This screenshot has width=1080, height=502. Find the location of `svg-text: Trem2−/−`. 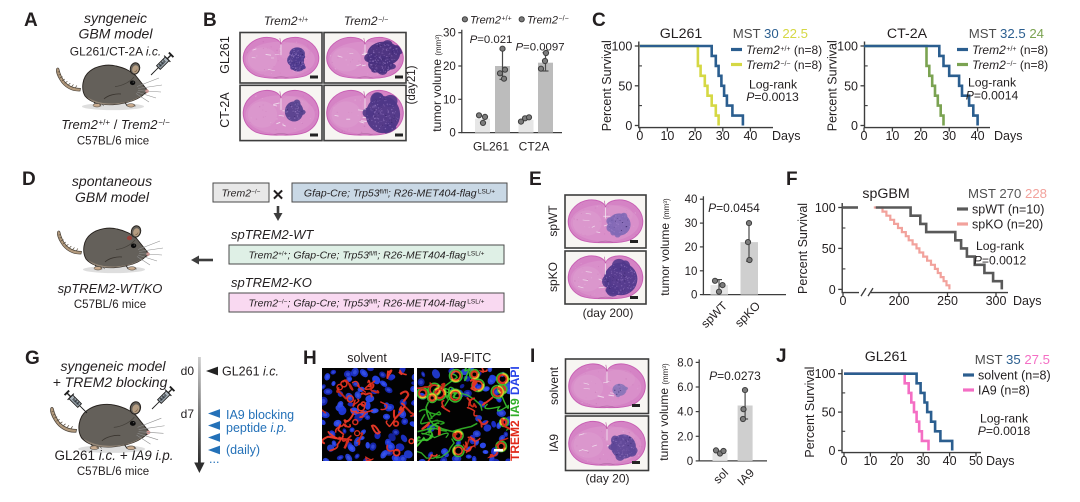

svg-text: Trem2−/− is located at coordinates (241, 193).